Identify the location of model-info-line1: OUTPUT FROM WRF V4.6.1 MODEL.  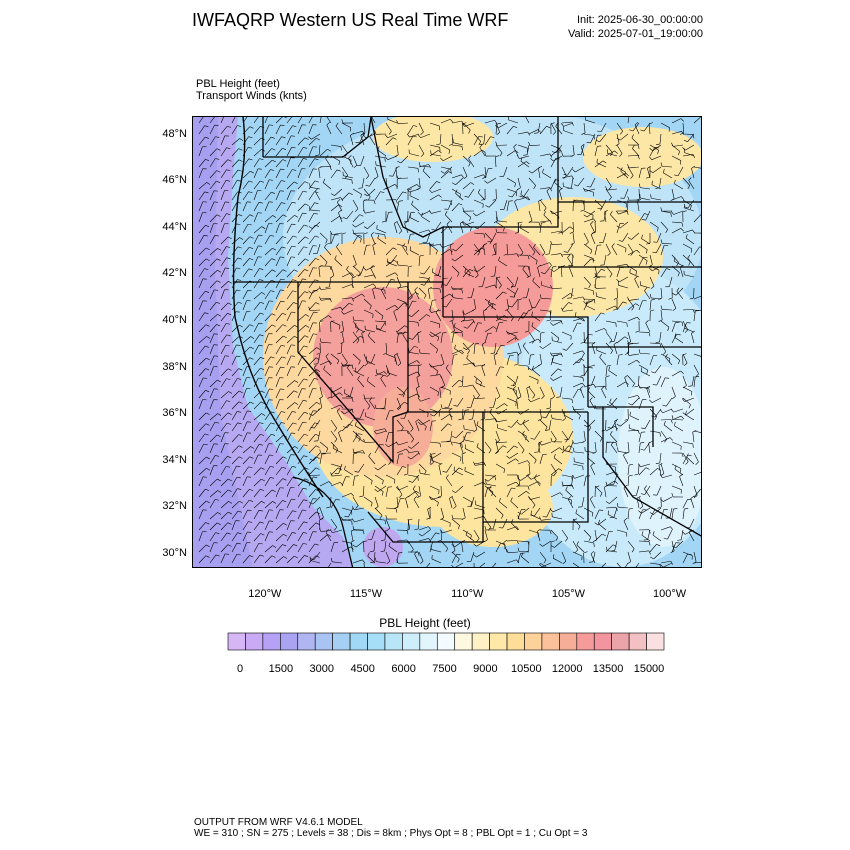
(278, 822).